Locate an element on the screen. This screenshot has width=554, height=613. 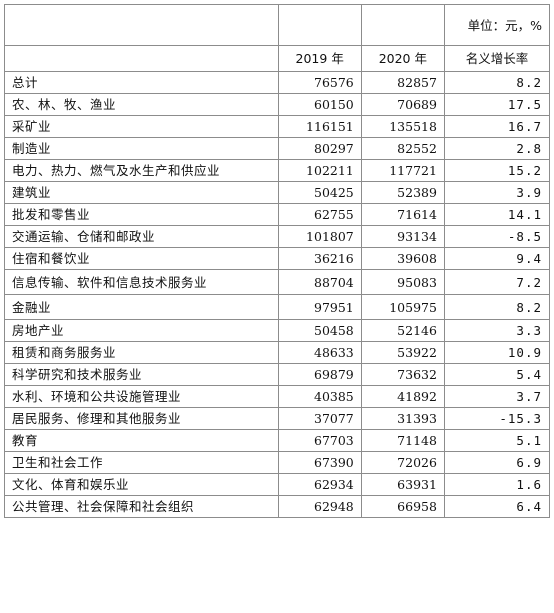
table-row: 制造业 80297 82552 2.8 is located at coordinates (277, 148).